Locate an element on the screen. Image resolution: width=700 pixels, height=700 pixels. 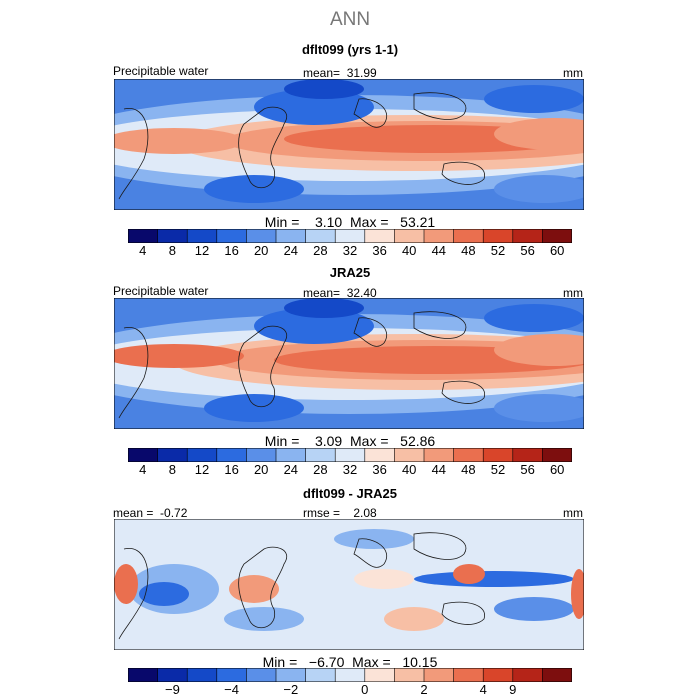
colorbar-tick-label: 60 is located at coordinates (557, 469).